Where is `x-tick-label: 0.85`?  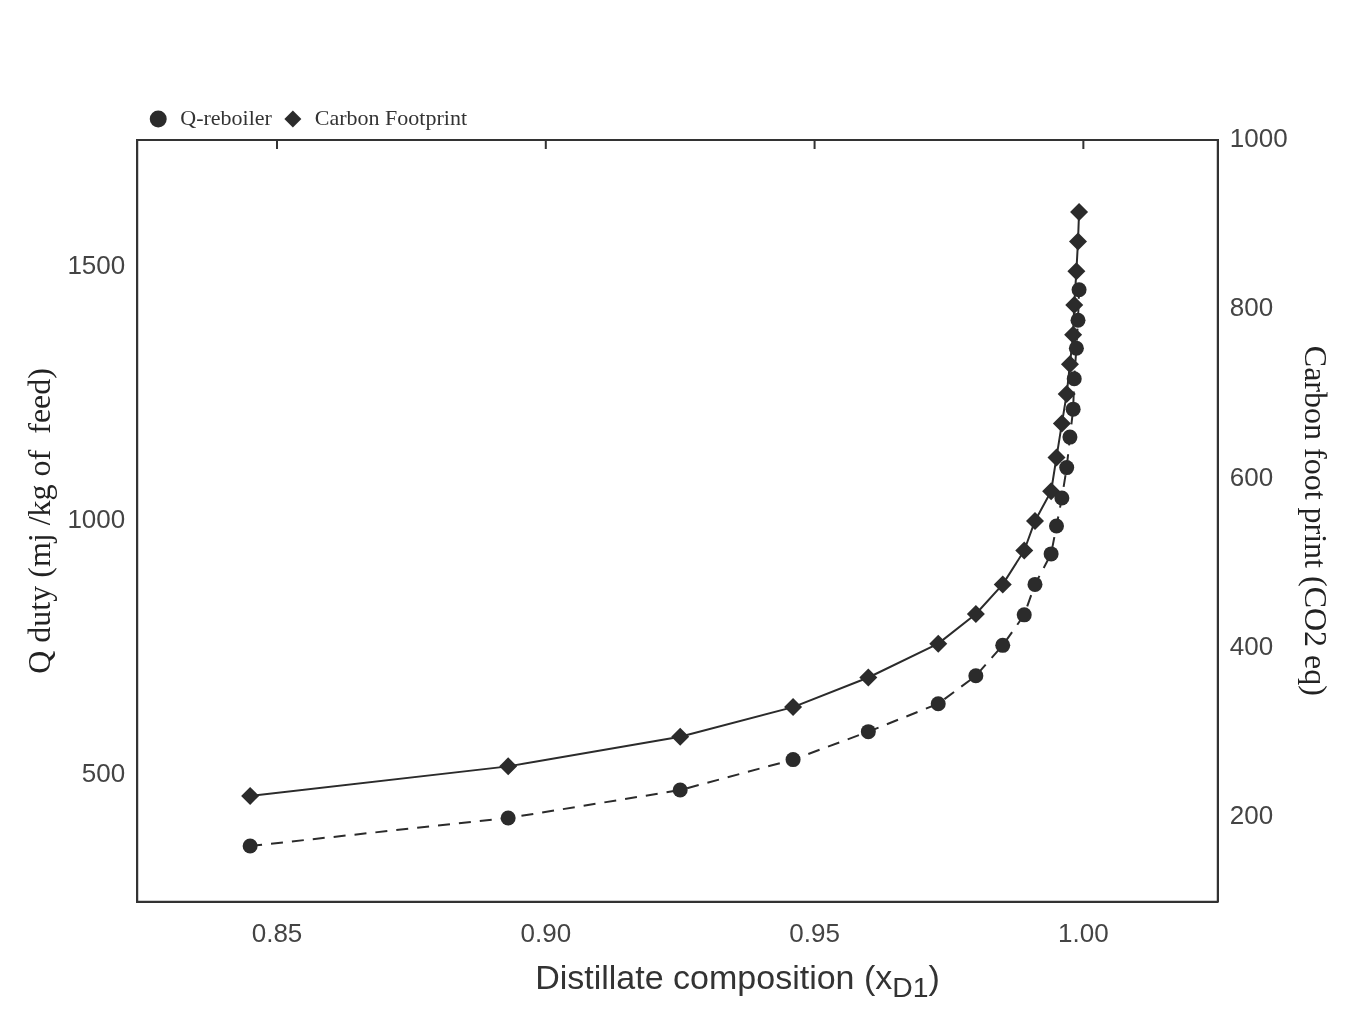
x-tick-label: 0.85 is located at coordinates (277, 932).